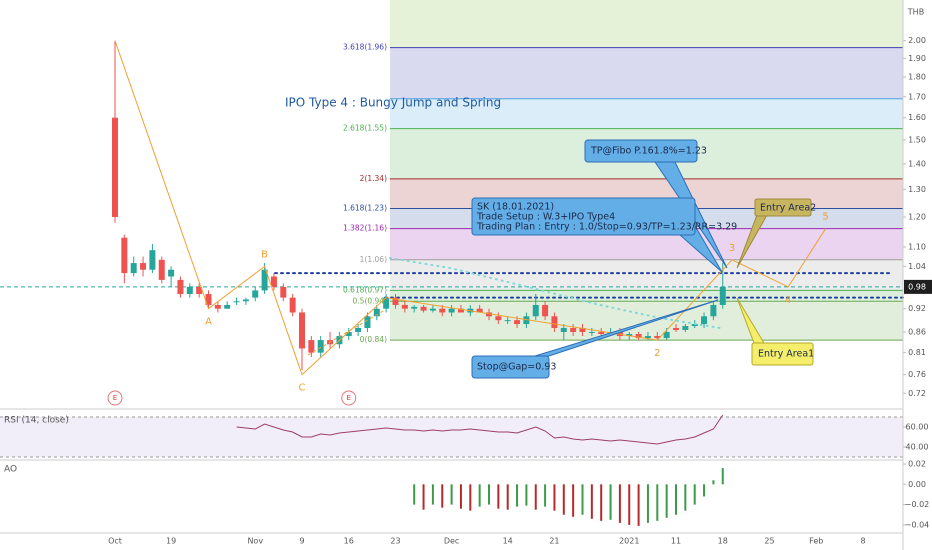 The height and width of the screenshot is (550, 932). What do you see at coordinates (255, 541) in the screenshot?
I see `x-tick-label: Nov` at bounding box center [255, 541].